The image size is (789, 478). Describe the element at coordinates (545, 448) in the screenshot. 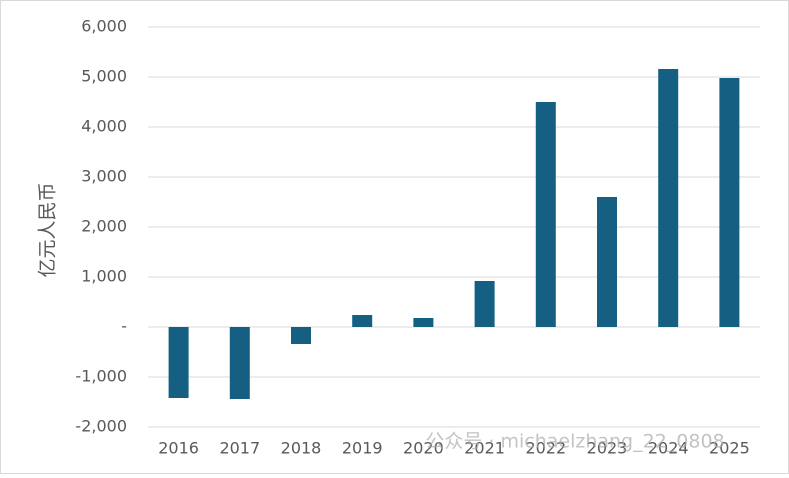

I see `x-tick-label: 2022` at that location.